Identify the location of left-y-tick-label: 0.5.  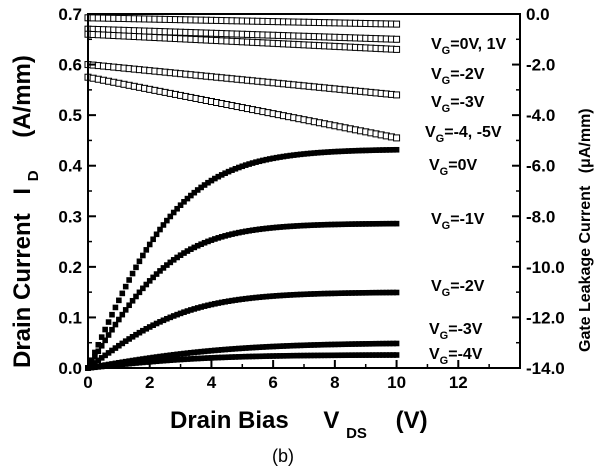
(70, 115).